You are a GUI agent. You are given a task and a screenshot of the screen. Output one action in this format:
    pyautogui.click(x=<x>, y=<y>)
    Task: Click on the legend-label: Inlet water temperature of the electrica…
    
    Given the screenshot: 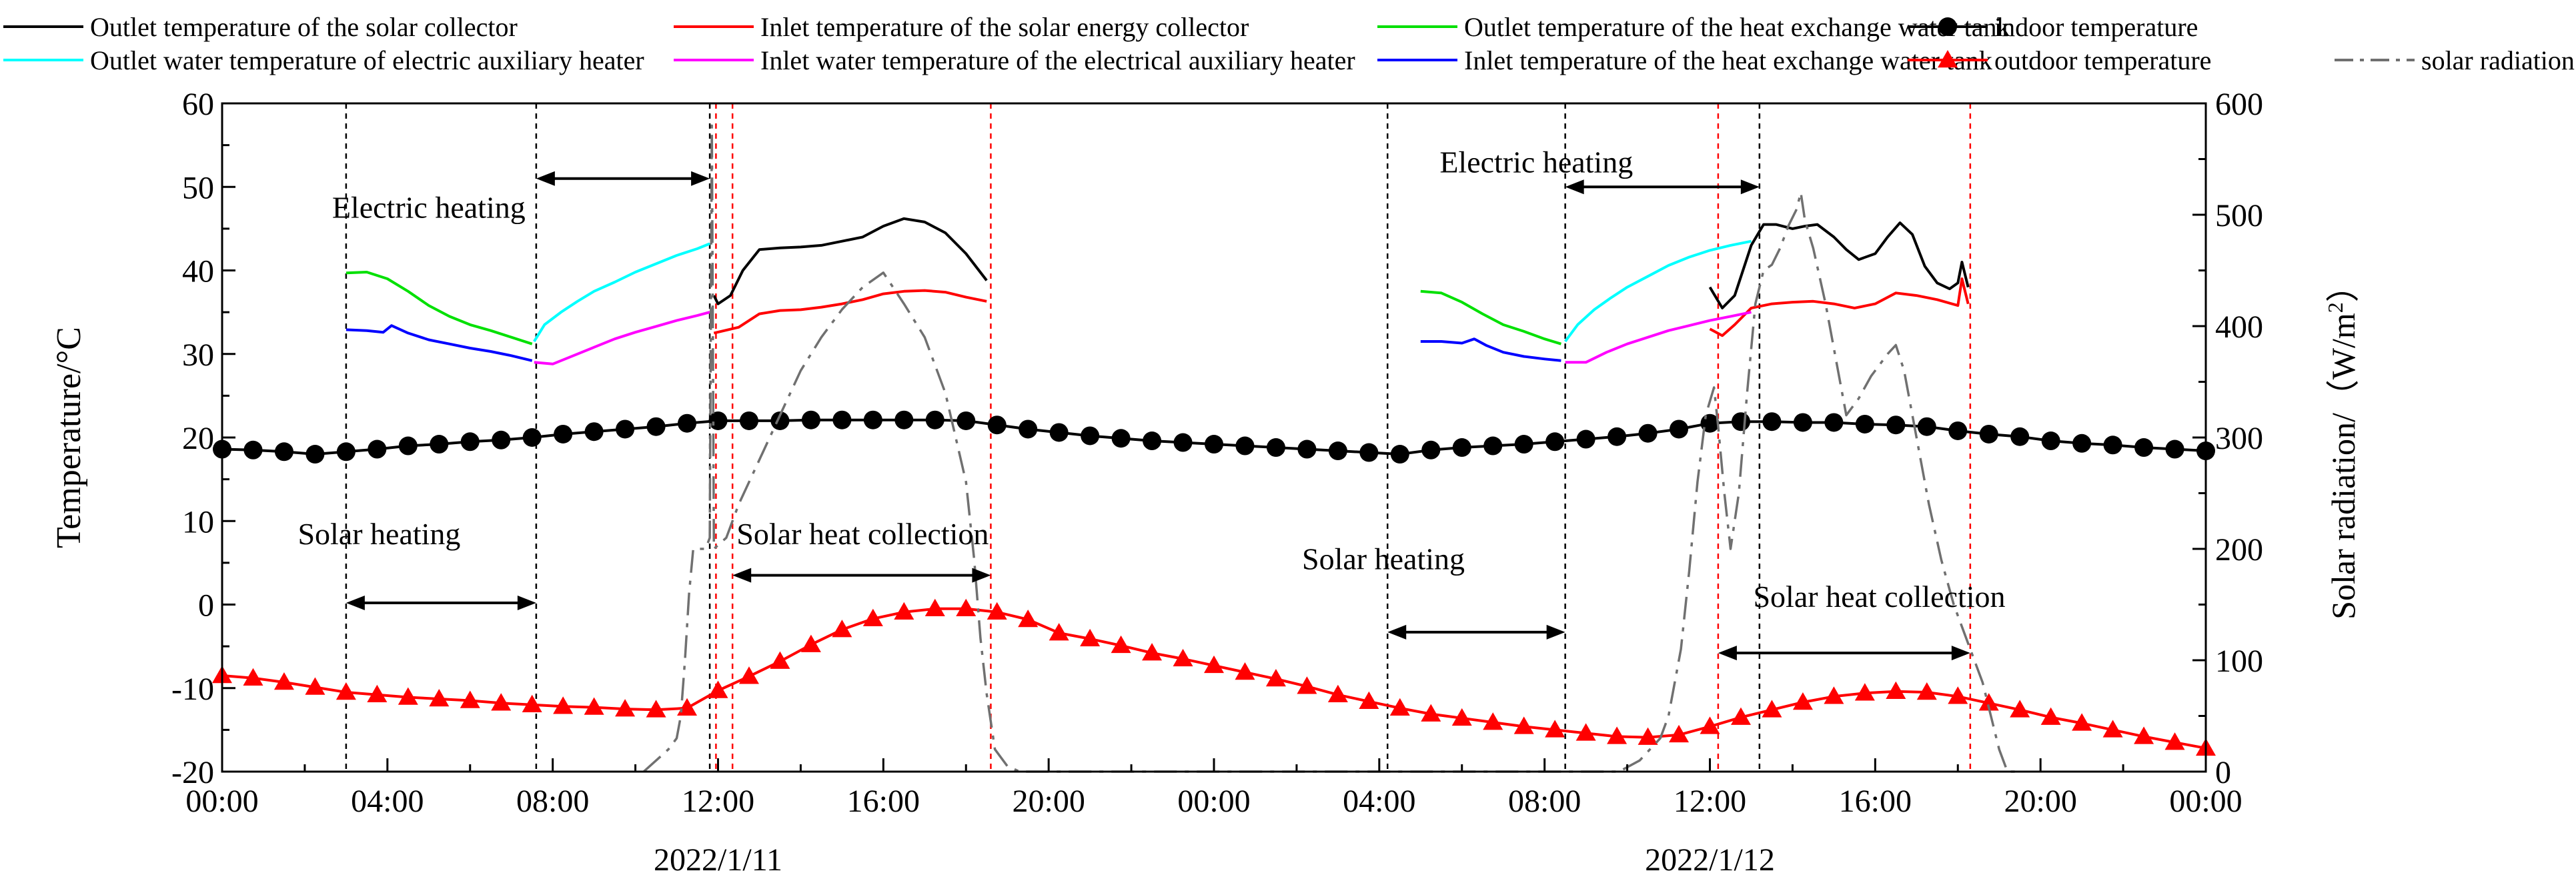 What is the action you would take?
    pyautogui.click(x=1057, y=60)
    